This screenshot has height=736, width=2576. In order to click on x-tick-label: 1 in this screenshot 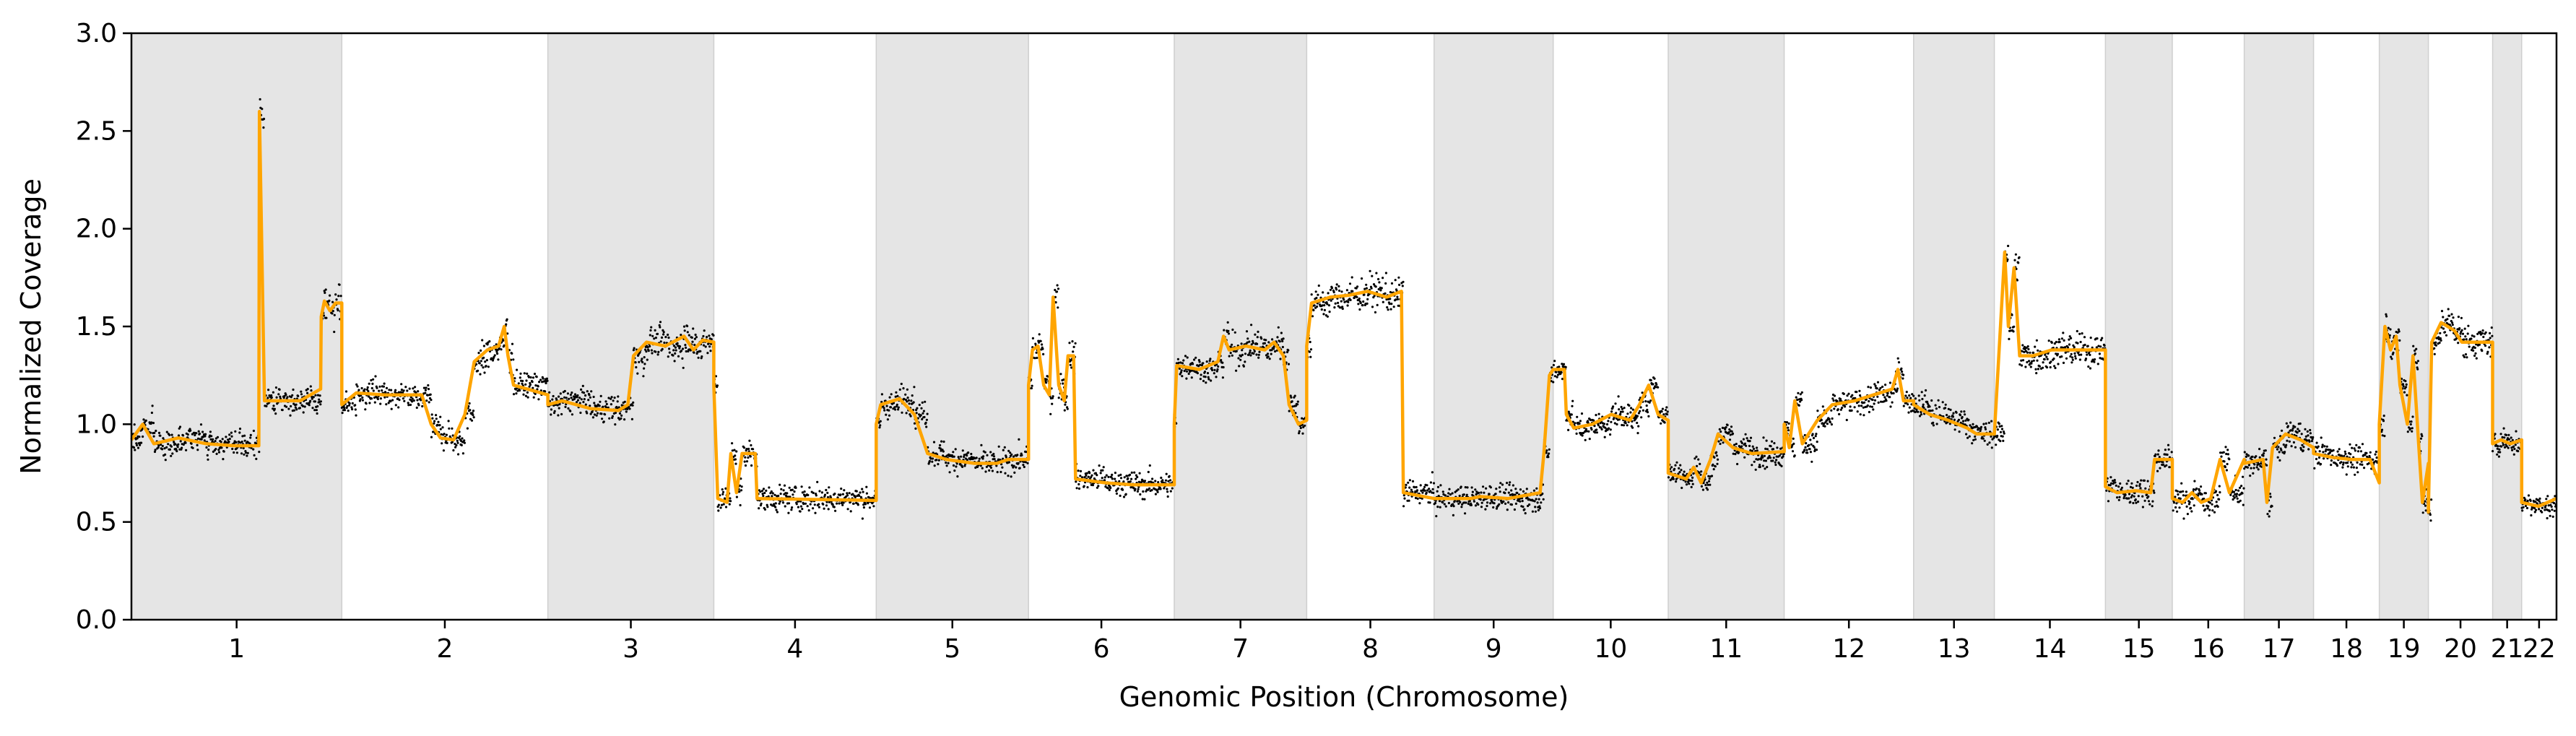, I will do `click(236, 649)`.